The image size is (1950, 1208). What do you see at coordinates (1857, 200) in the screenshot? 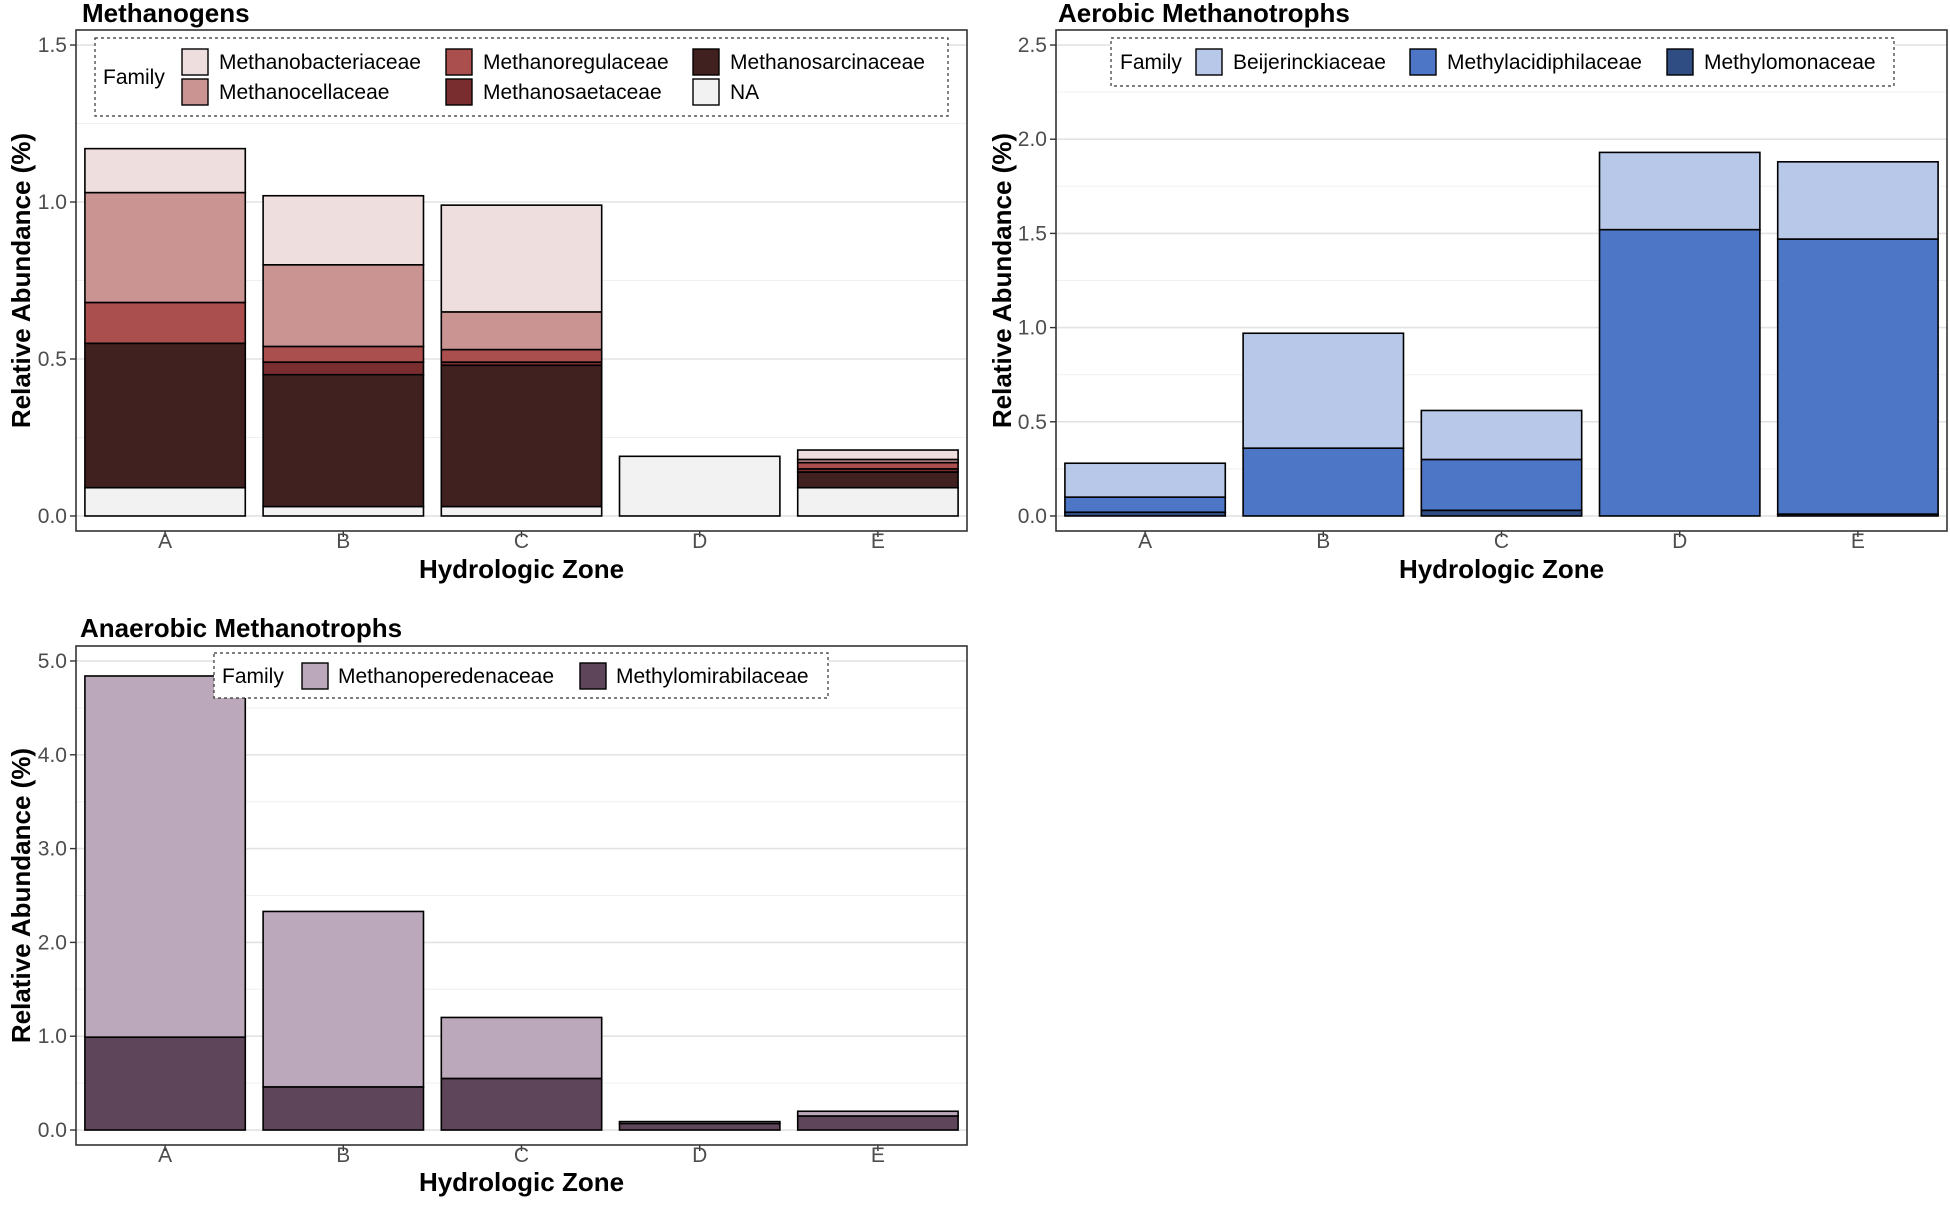
I see `bar-E-Beijerinckiaceae` at bounding box center [1857, 200].